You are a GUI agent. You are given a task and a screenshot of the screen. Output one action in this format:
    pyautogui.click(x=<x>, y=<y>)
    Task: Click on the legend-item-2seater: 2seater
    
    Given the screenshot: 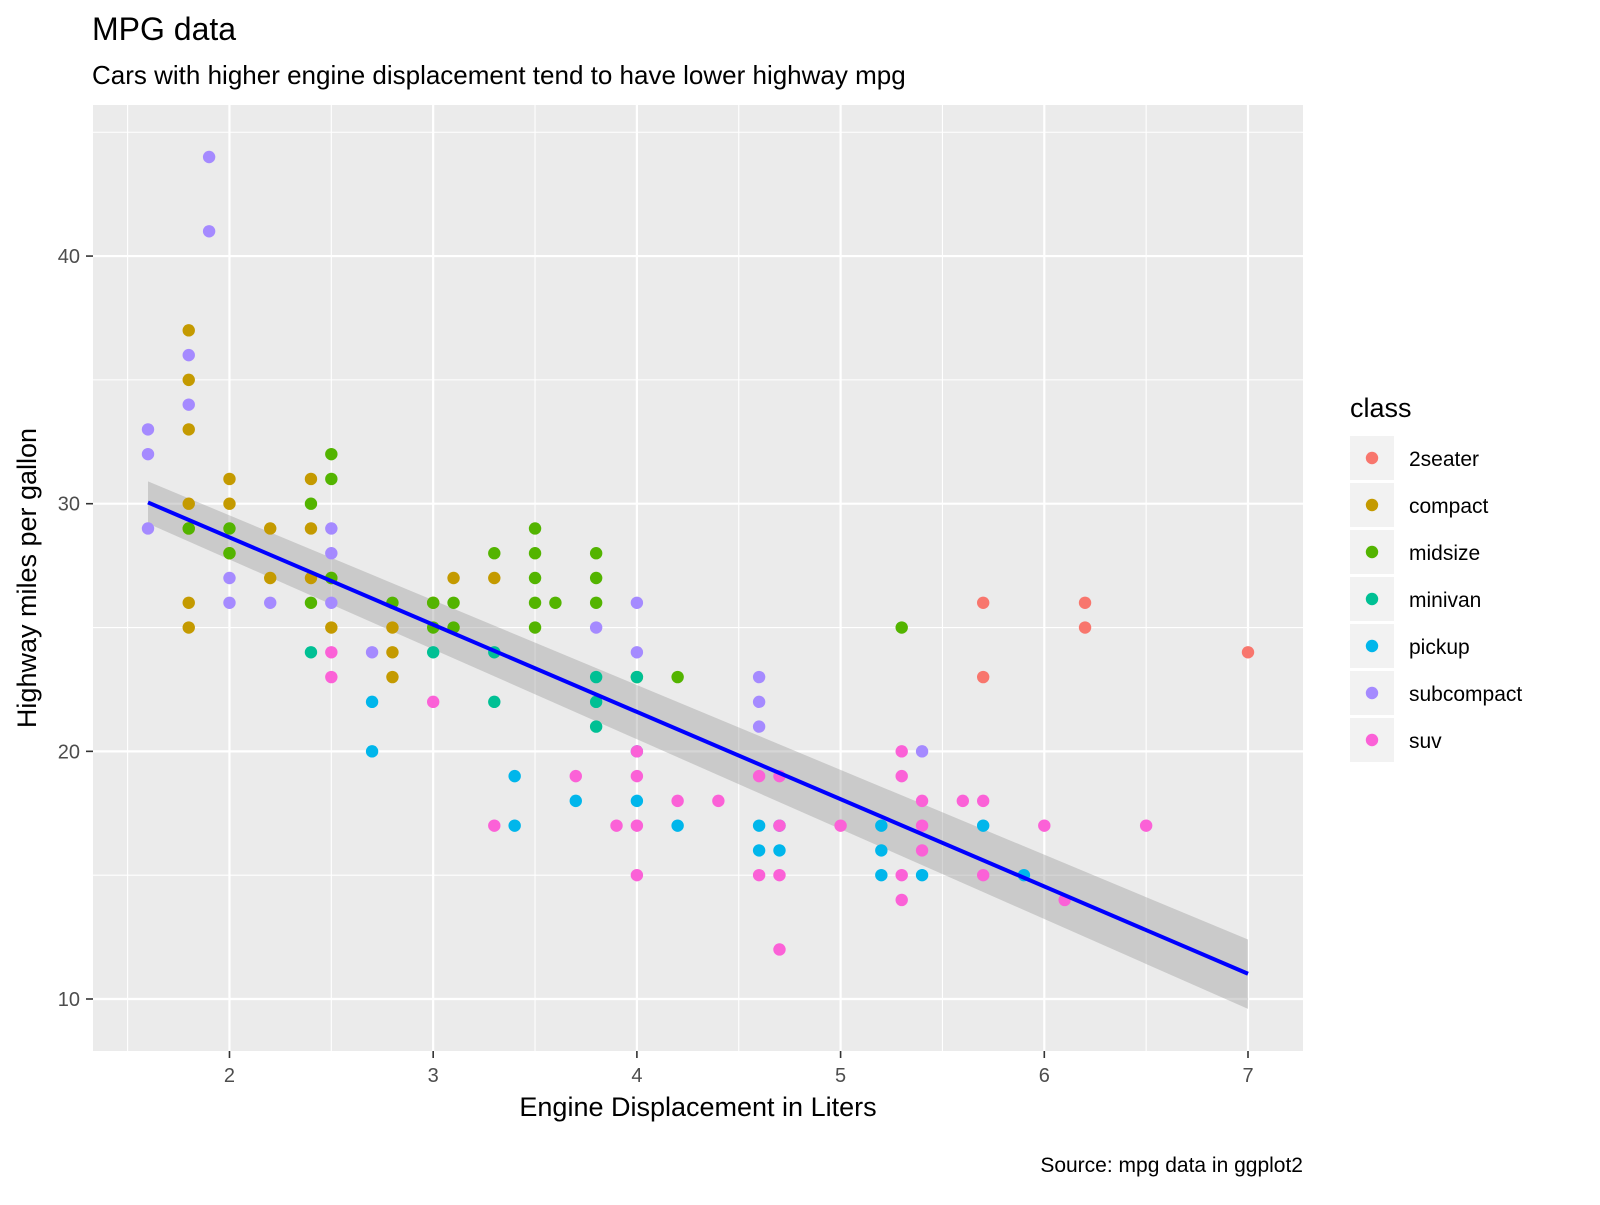 What is the action you would take?
    pyautogui.click(x=1414, y=458)
    